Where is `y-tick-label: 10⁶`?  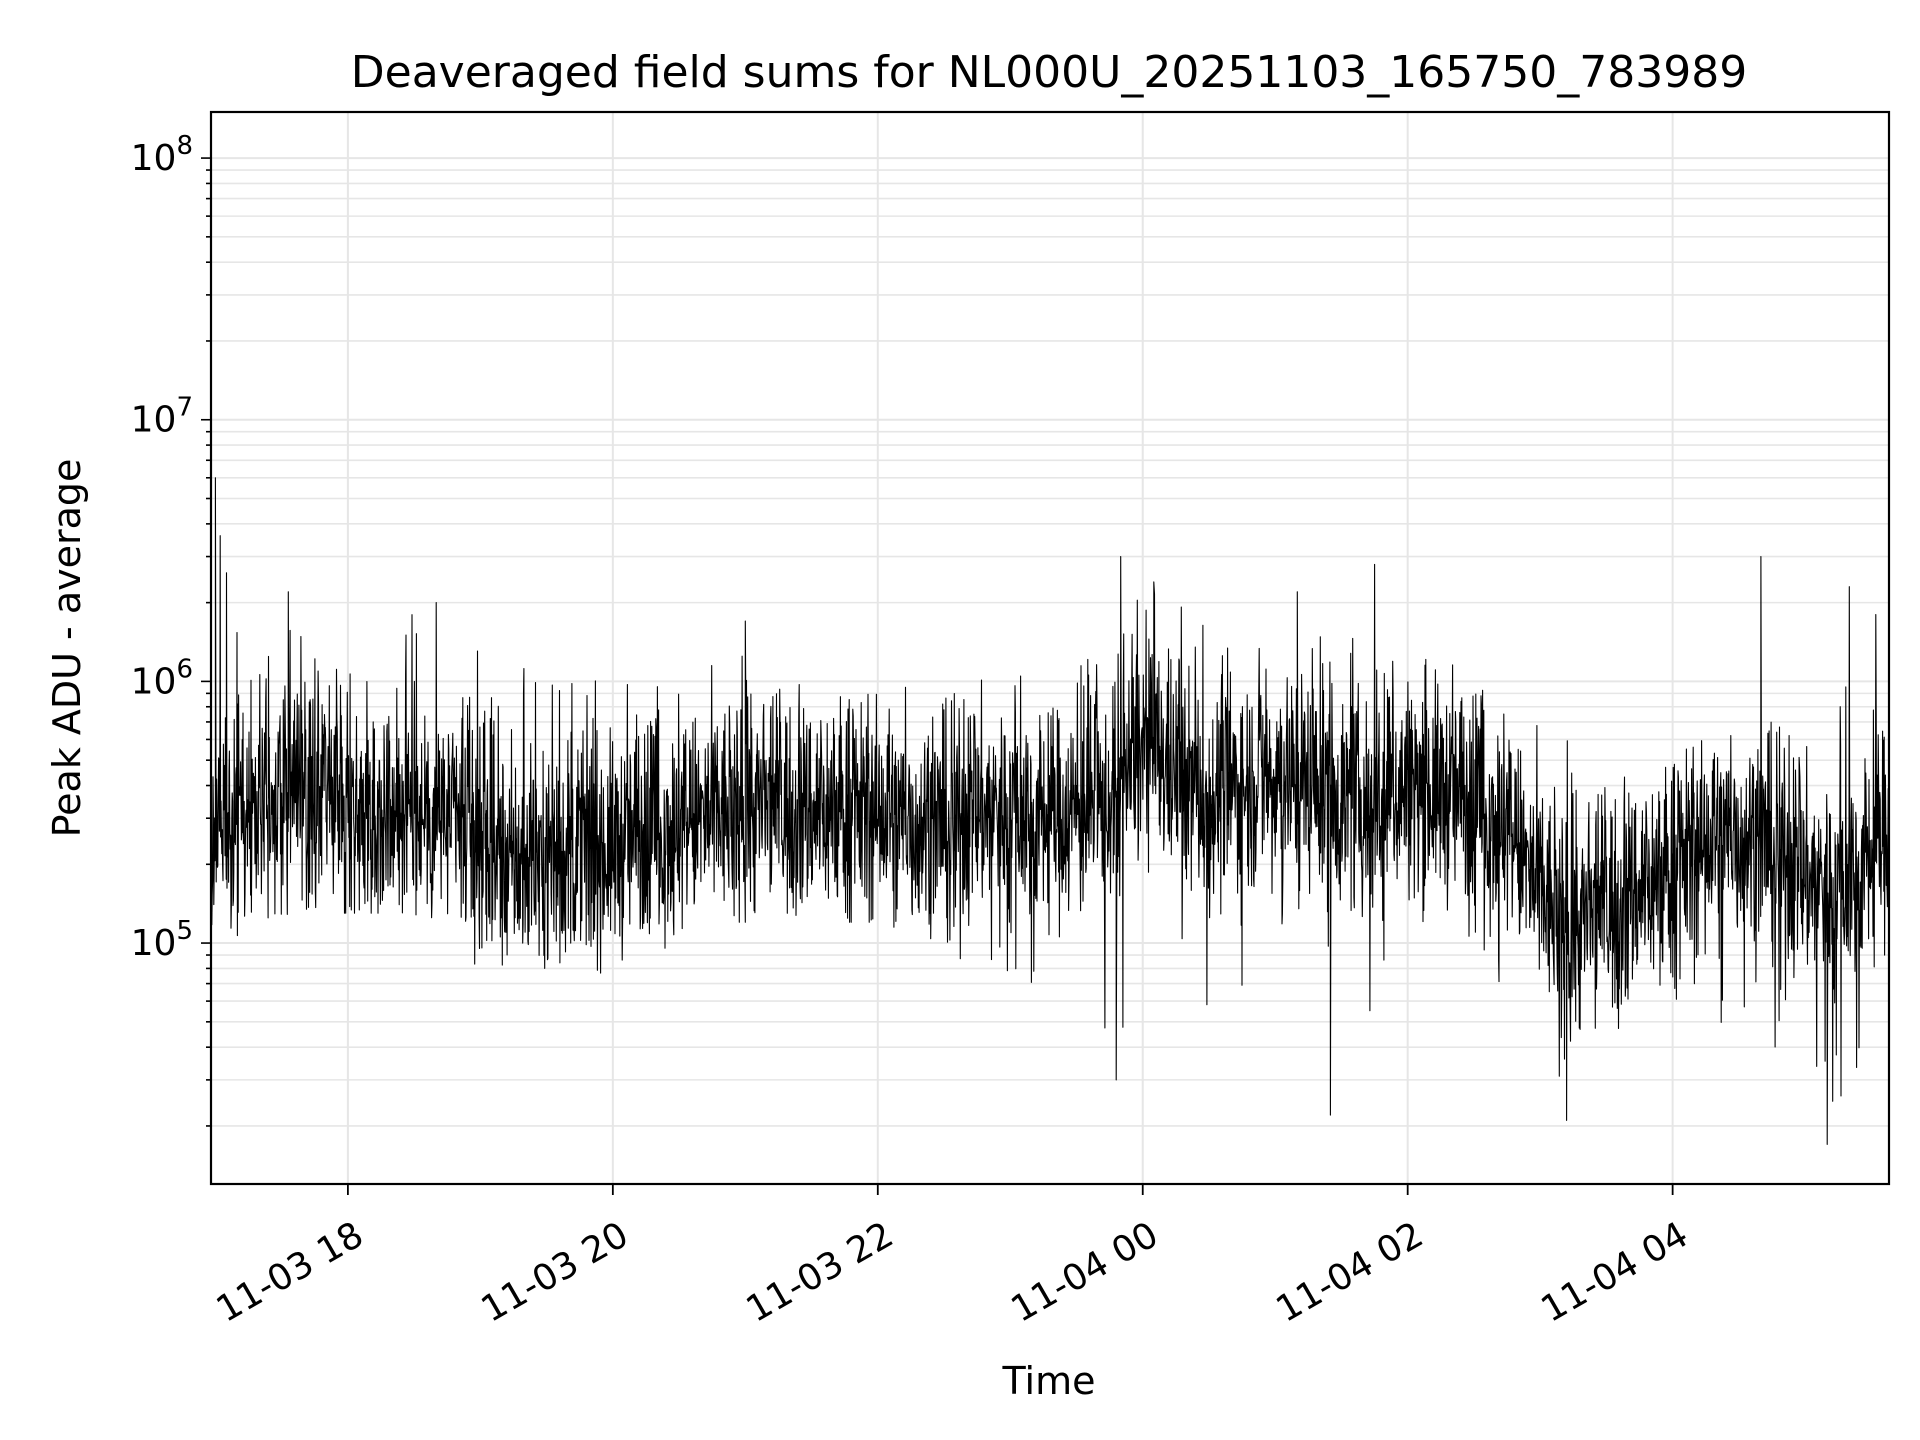 y-tick-label: 10⁶ is located at coordinates (162, 678).